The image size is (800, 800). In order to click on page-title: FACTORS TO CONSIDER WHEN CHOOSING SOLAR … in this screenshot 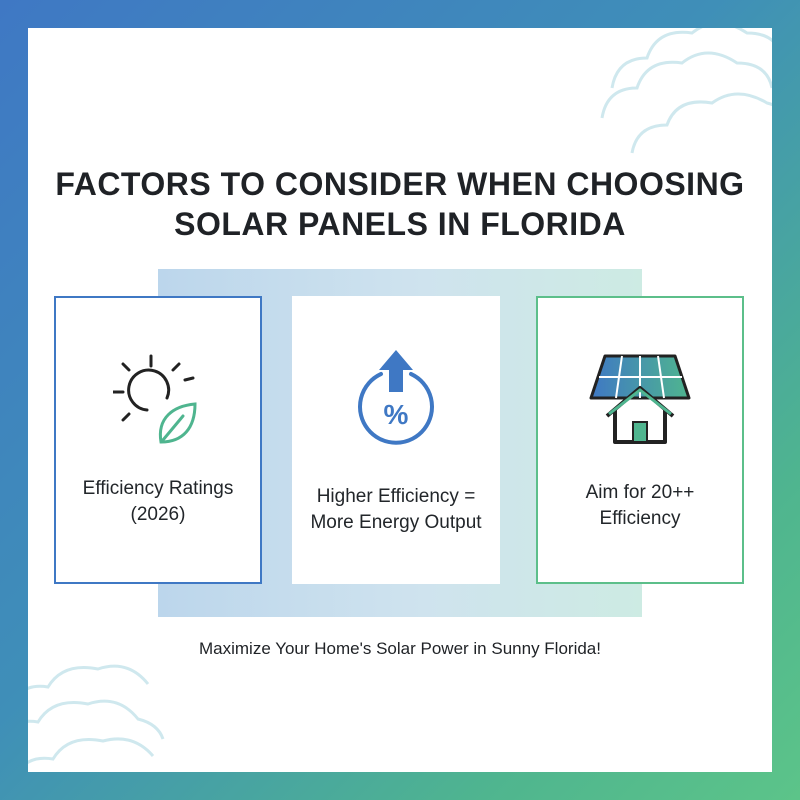, I will do `click(400, 204)`.